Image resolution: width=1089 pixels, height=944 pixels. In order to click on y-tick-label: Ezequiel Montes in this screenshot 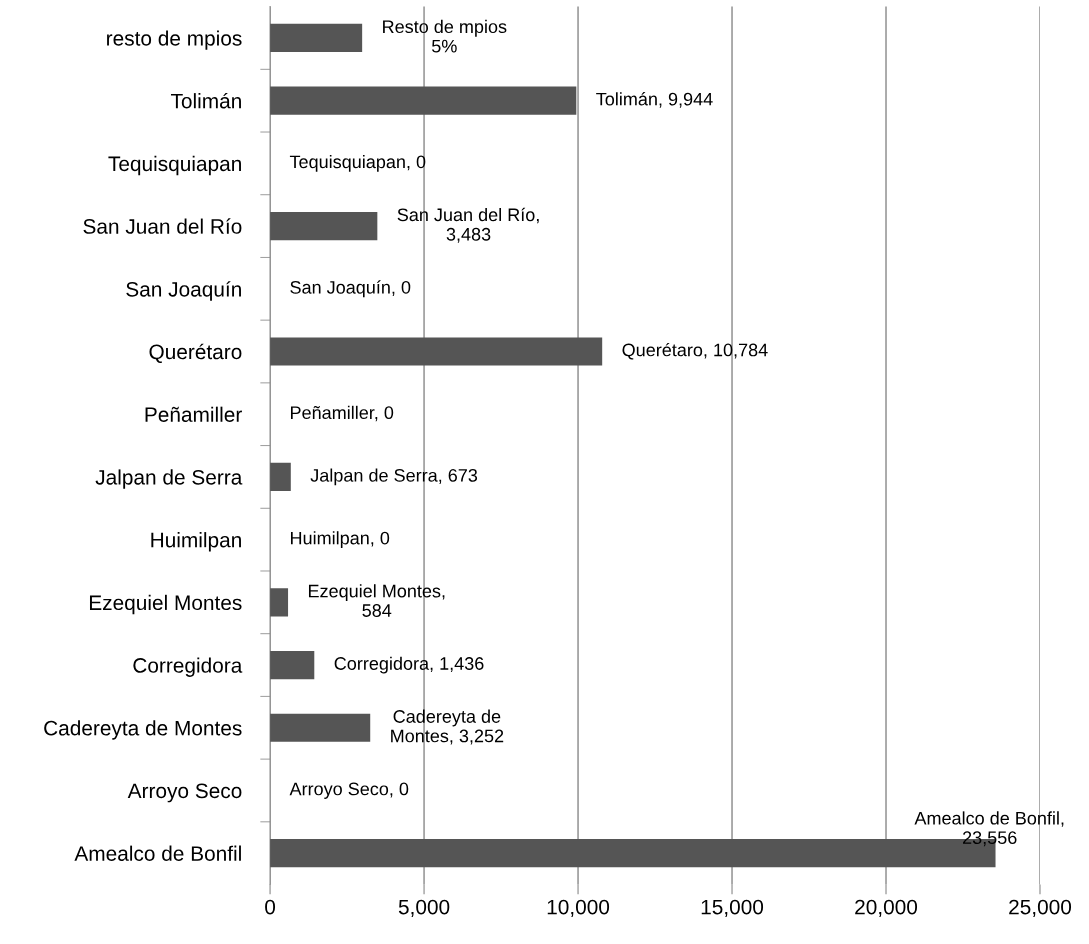, I will do `click(165, 604)`.